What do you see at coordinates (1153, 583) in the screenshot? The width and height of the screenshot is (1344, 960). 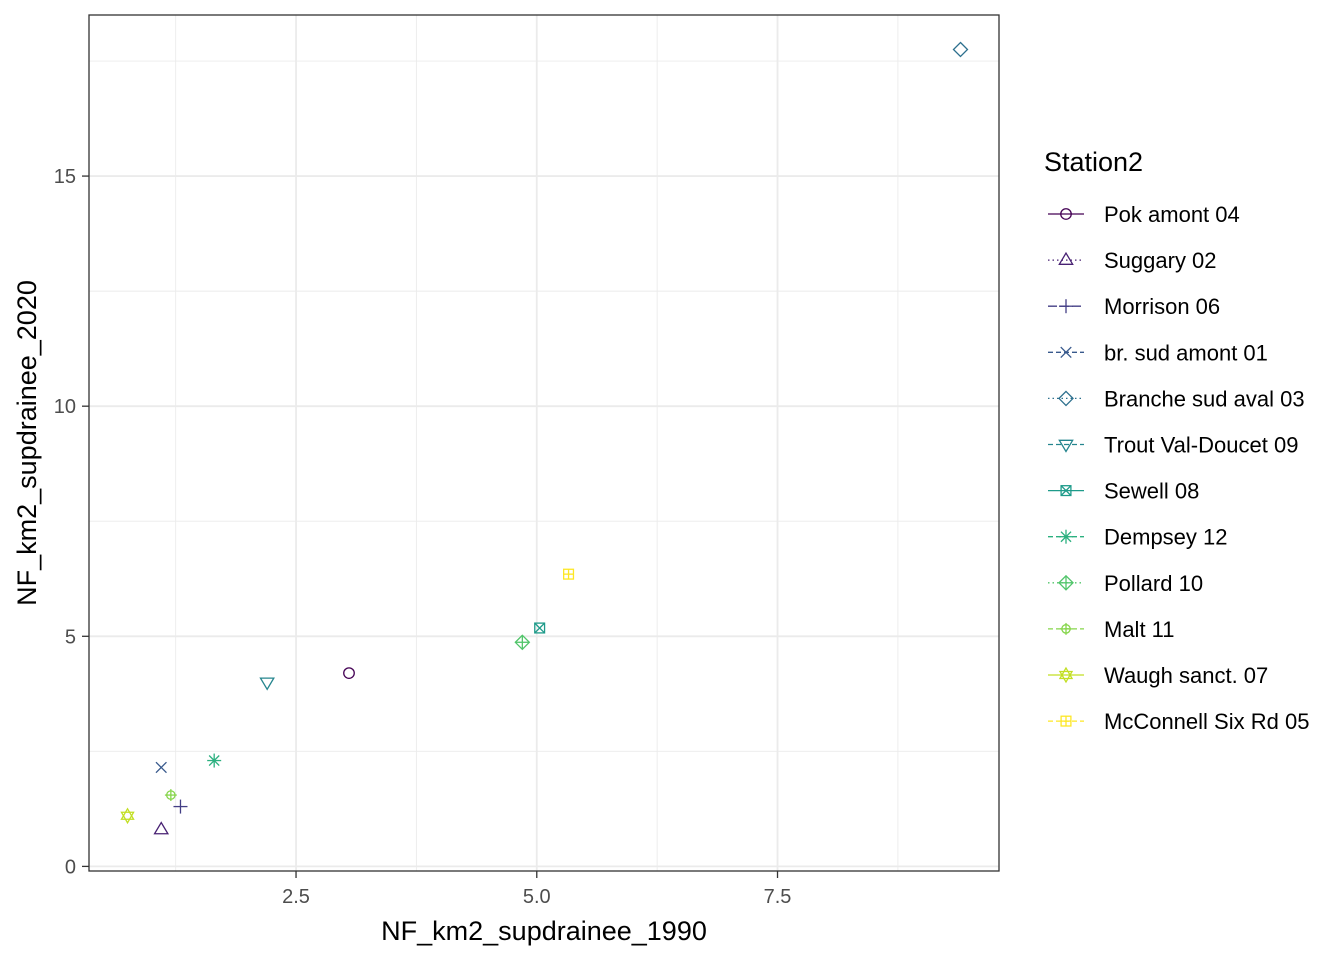 I see `legend-label: Pollard 10` at bounding box center [1153, 583].